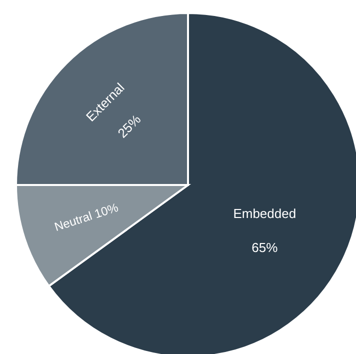 Image resolution: width=356 pixels, height=354 pixels. Describe the element at coordinates (264, 214) in the screenshot. I see `slice-label: Embedded` at that location.